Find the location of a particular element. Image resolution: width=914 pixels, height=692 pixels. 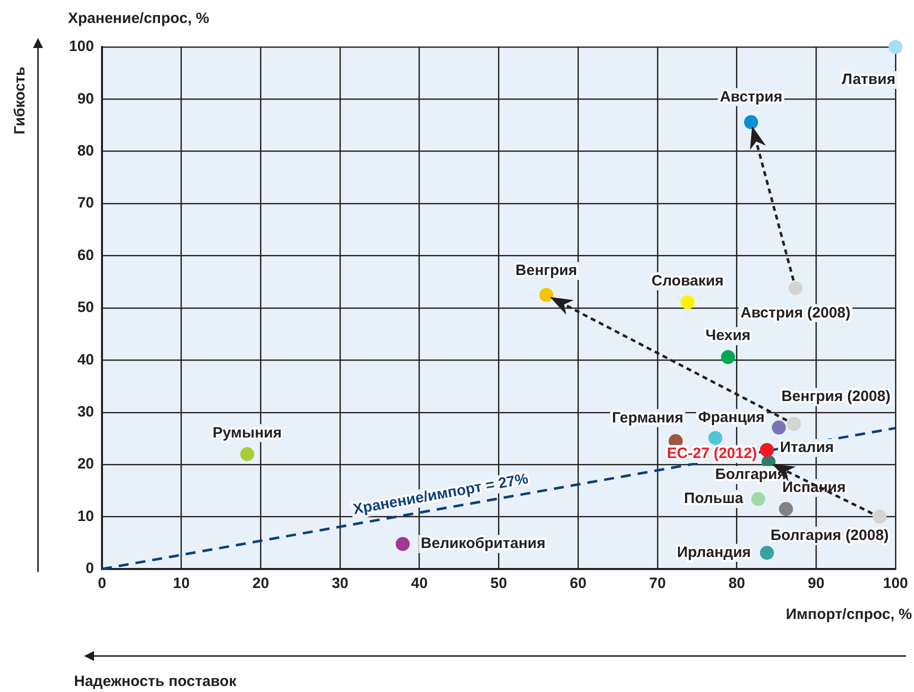

x-tick-label: 60 is located at coordinates (578, 583).